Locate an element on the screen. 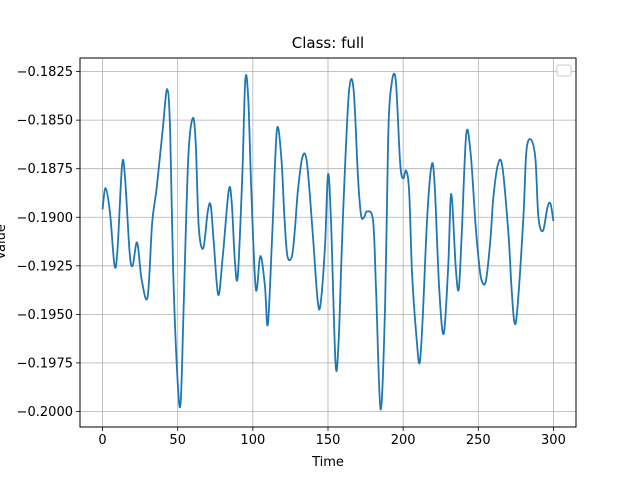 The height and width of the screenshot is (480, 640). x-axis-ticks: 0 50 100 150 200 250 300 is located at coordinates (332, 437).